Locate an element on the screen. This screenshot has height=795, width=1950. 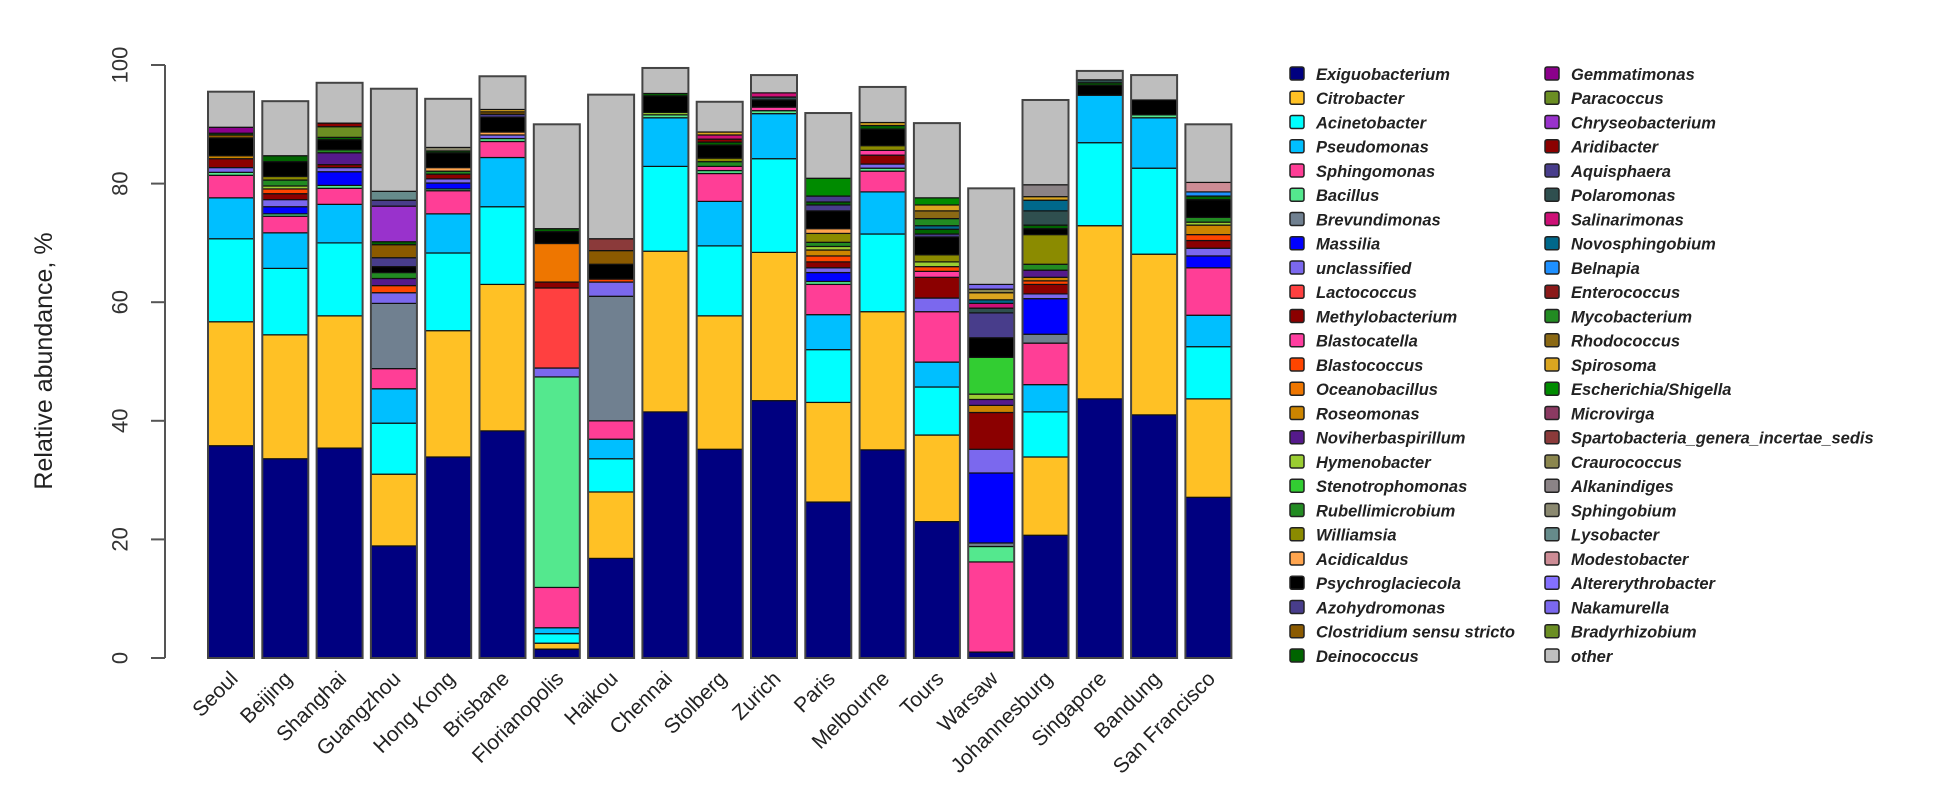
legend-item: Modestobacter is located at coordinates (1617, 560).